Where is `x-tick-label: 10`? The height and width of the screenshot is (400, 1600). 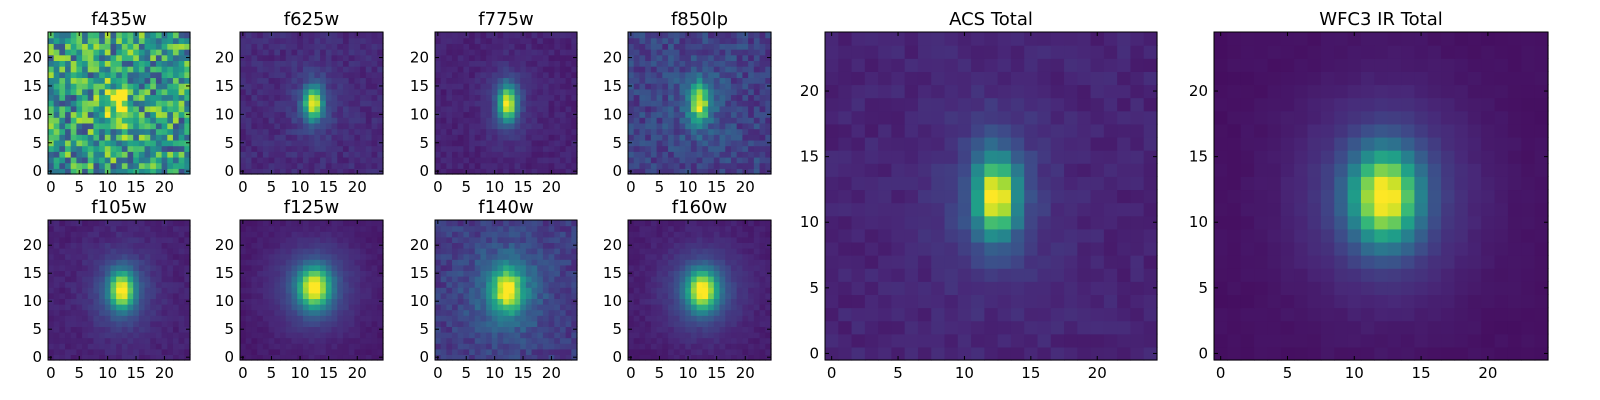
x-tick-label: 10 is located at coordinates (688, 187).